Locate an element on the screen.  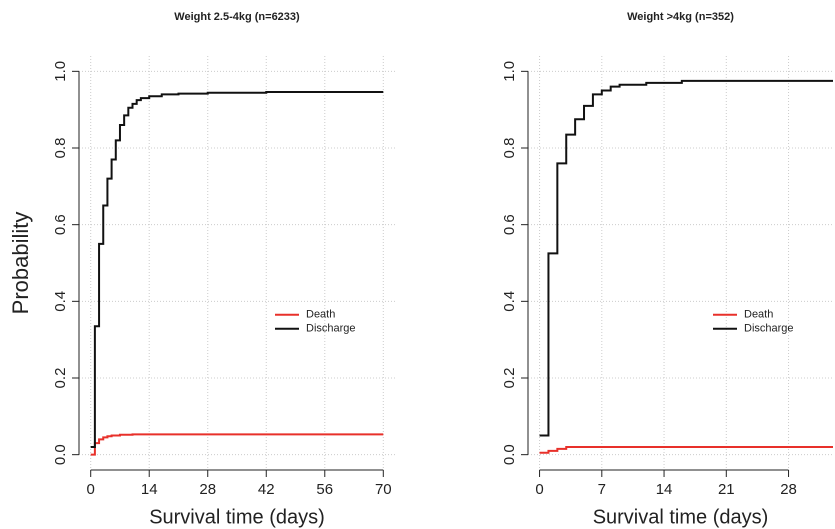
y-axis-label: Probability is located at coordinates (20, 263).